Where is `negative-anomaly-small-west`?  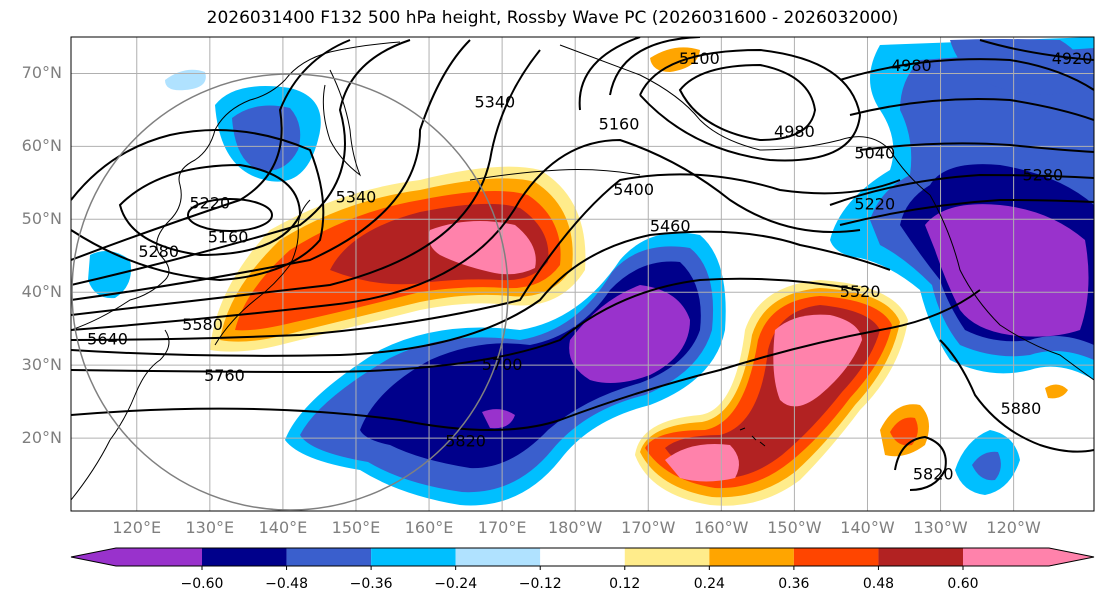
negative-anomaly-small-west is located at coordinates (109, 275).